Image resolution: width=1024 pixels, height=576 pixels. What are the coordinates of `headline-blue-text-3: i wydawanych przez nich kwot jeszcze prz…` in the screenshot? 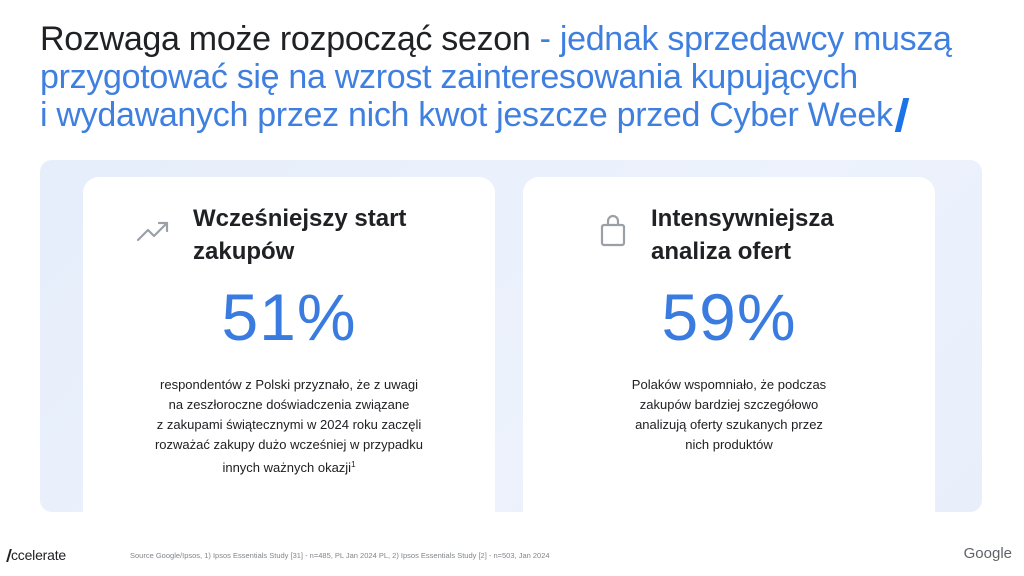 It's located at (466, 115).